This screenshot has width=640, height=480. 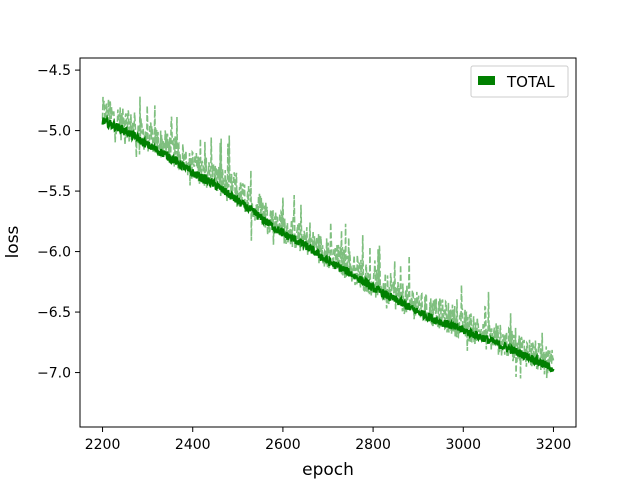 What do you see at coordinates (463, 445) in the screenshot?
I see `x-tick-label: 3000` at bounding box center [463, 445].